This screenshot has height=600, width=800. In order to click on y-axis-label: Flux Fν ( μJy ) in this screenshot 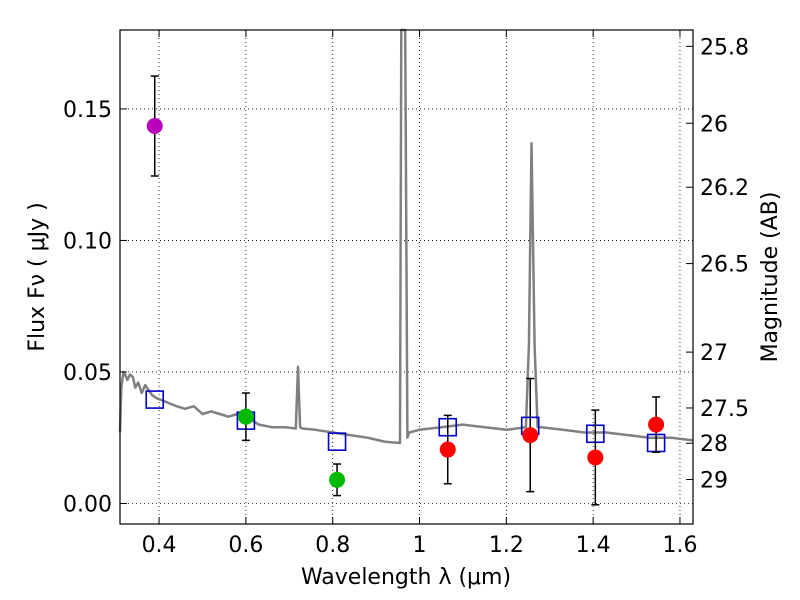, I will do `click(37, 276)`.